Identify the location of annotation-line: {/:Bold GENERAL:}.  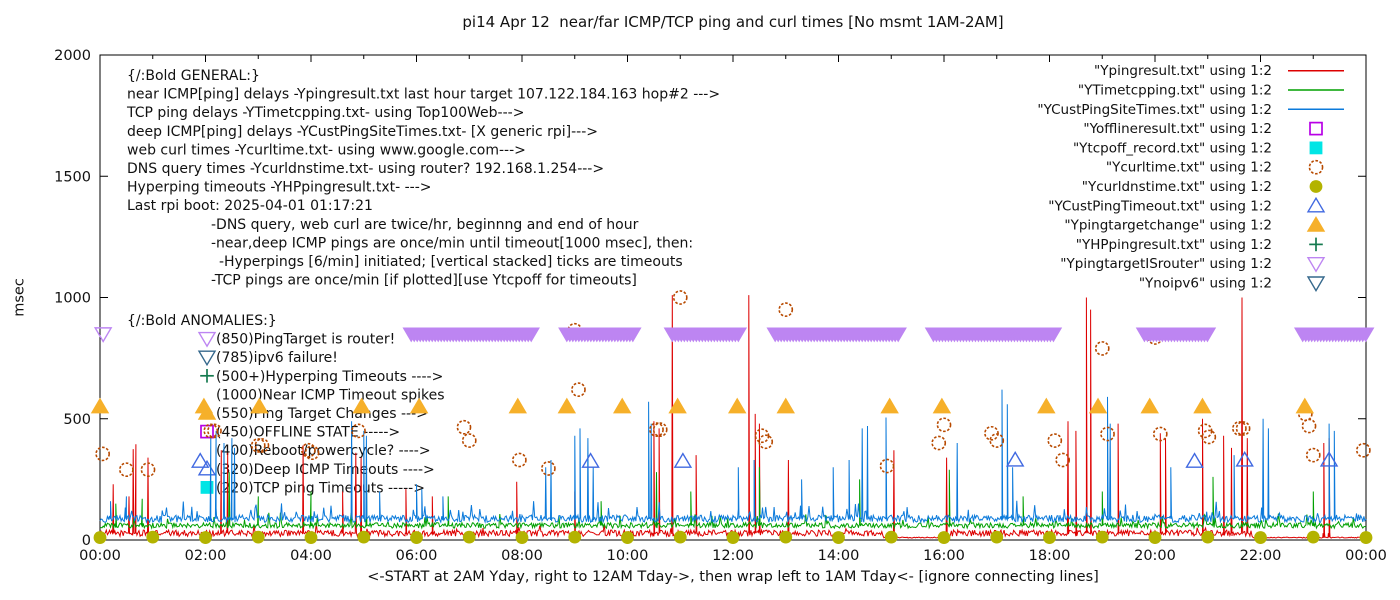
(193, 76).